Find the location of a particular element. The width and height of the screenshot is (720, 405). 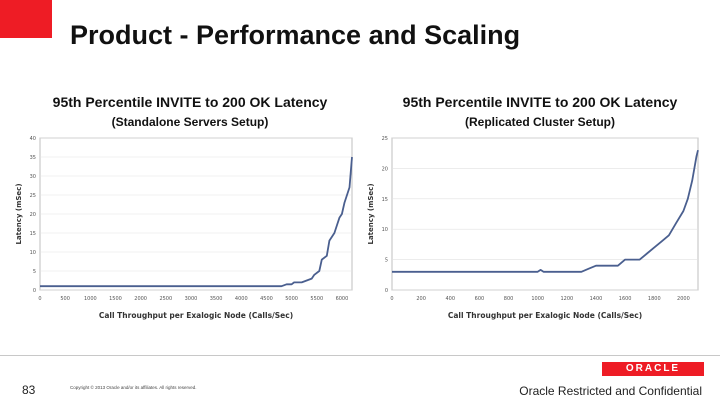

x-tick-label: 3000 is located at coordinates (191, 299).